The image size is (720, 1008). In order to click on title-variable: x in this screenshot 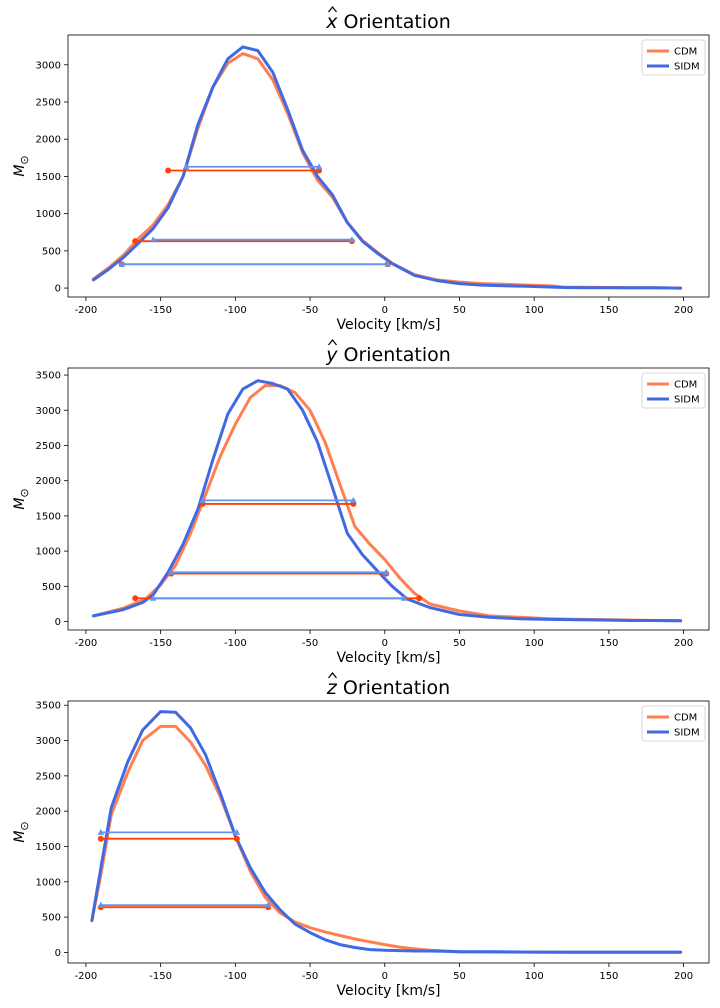, I will do `click(331, 22)`.